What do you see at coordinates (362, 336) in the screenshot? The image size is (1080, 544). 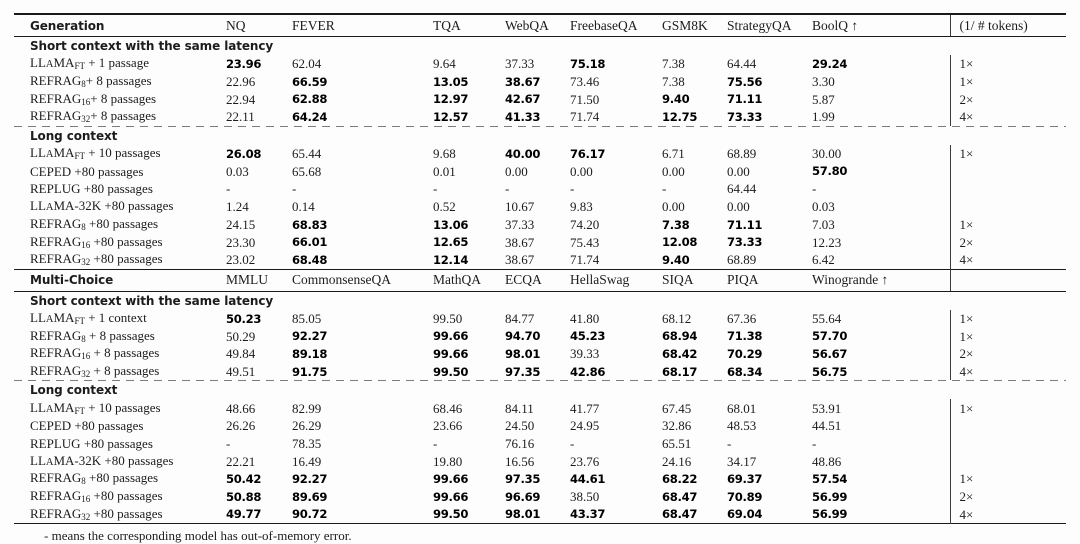 I see `score-cell: 92.27` at bounding box center [362, 336].